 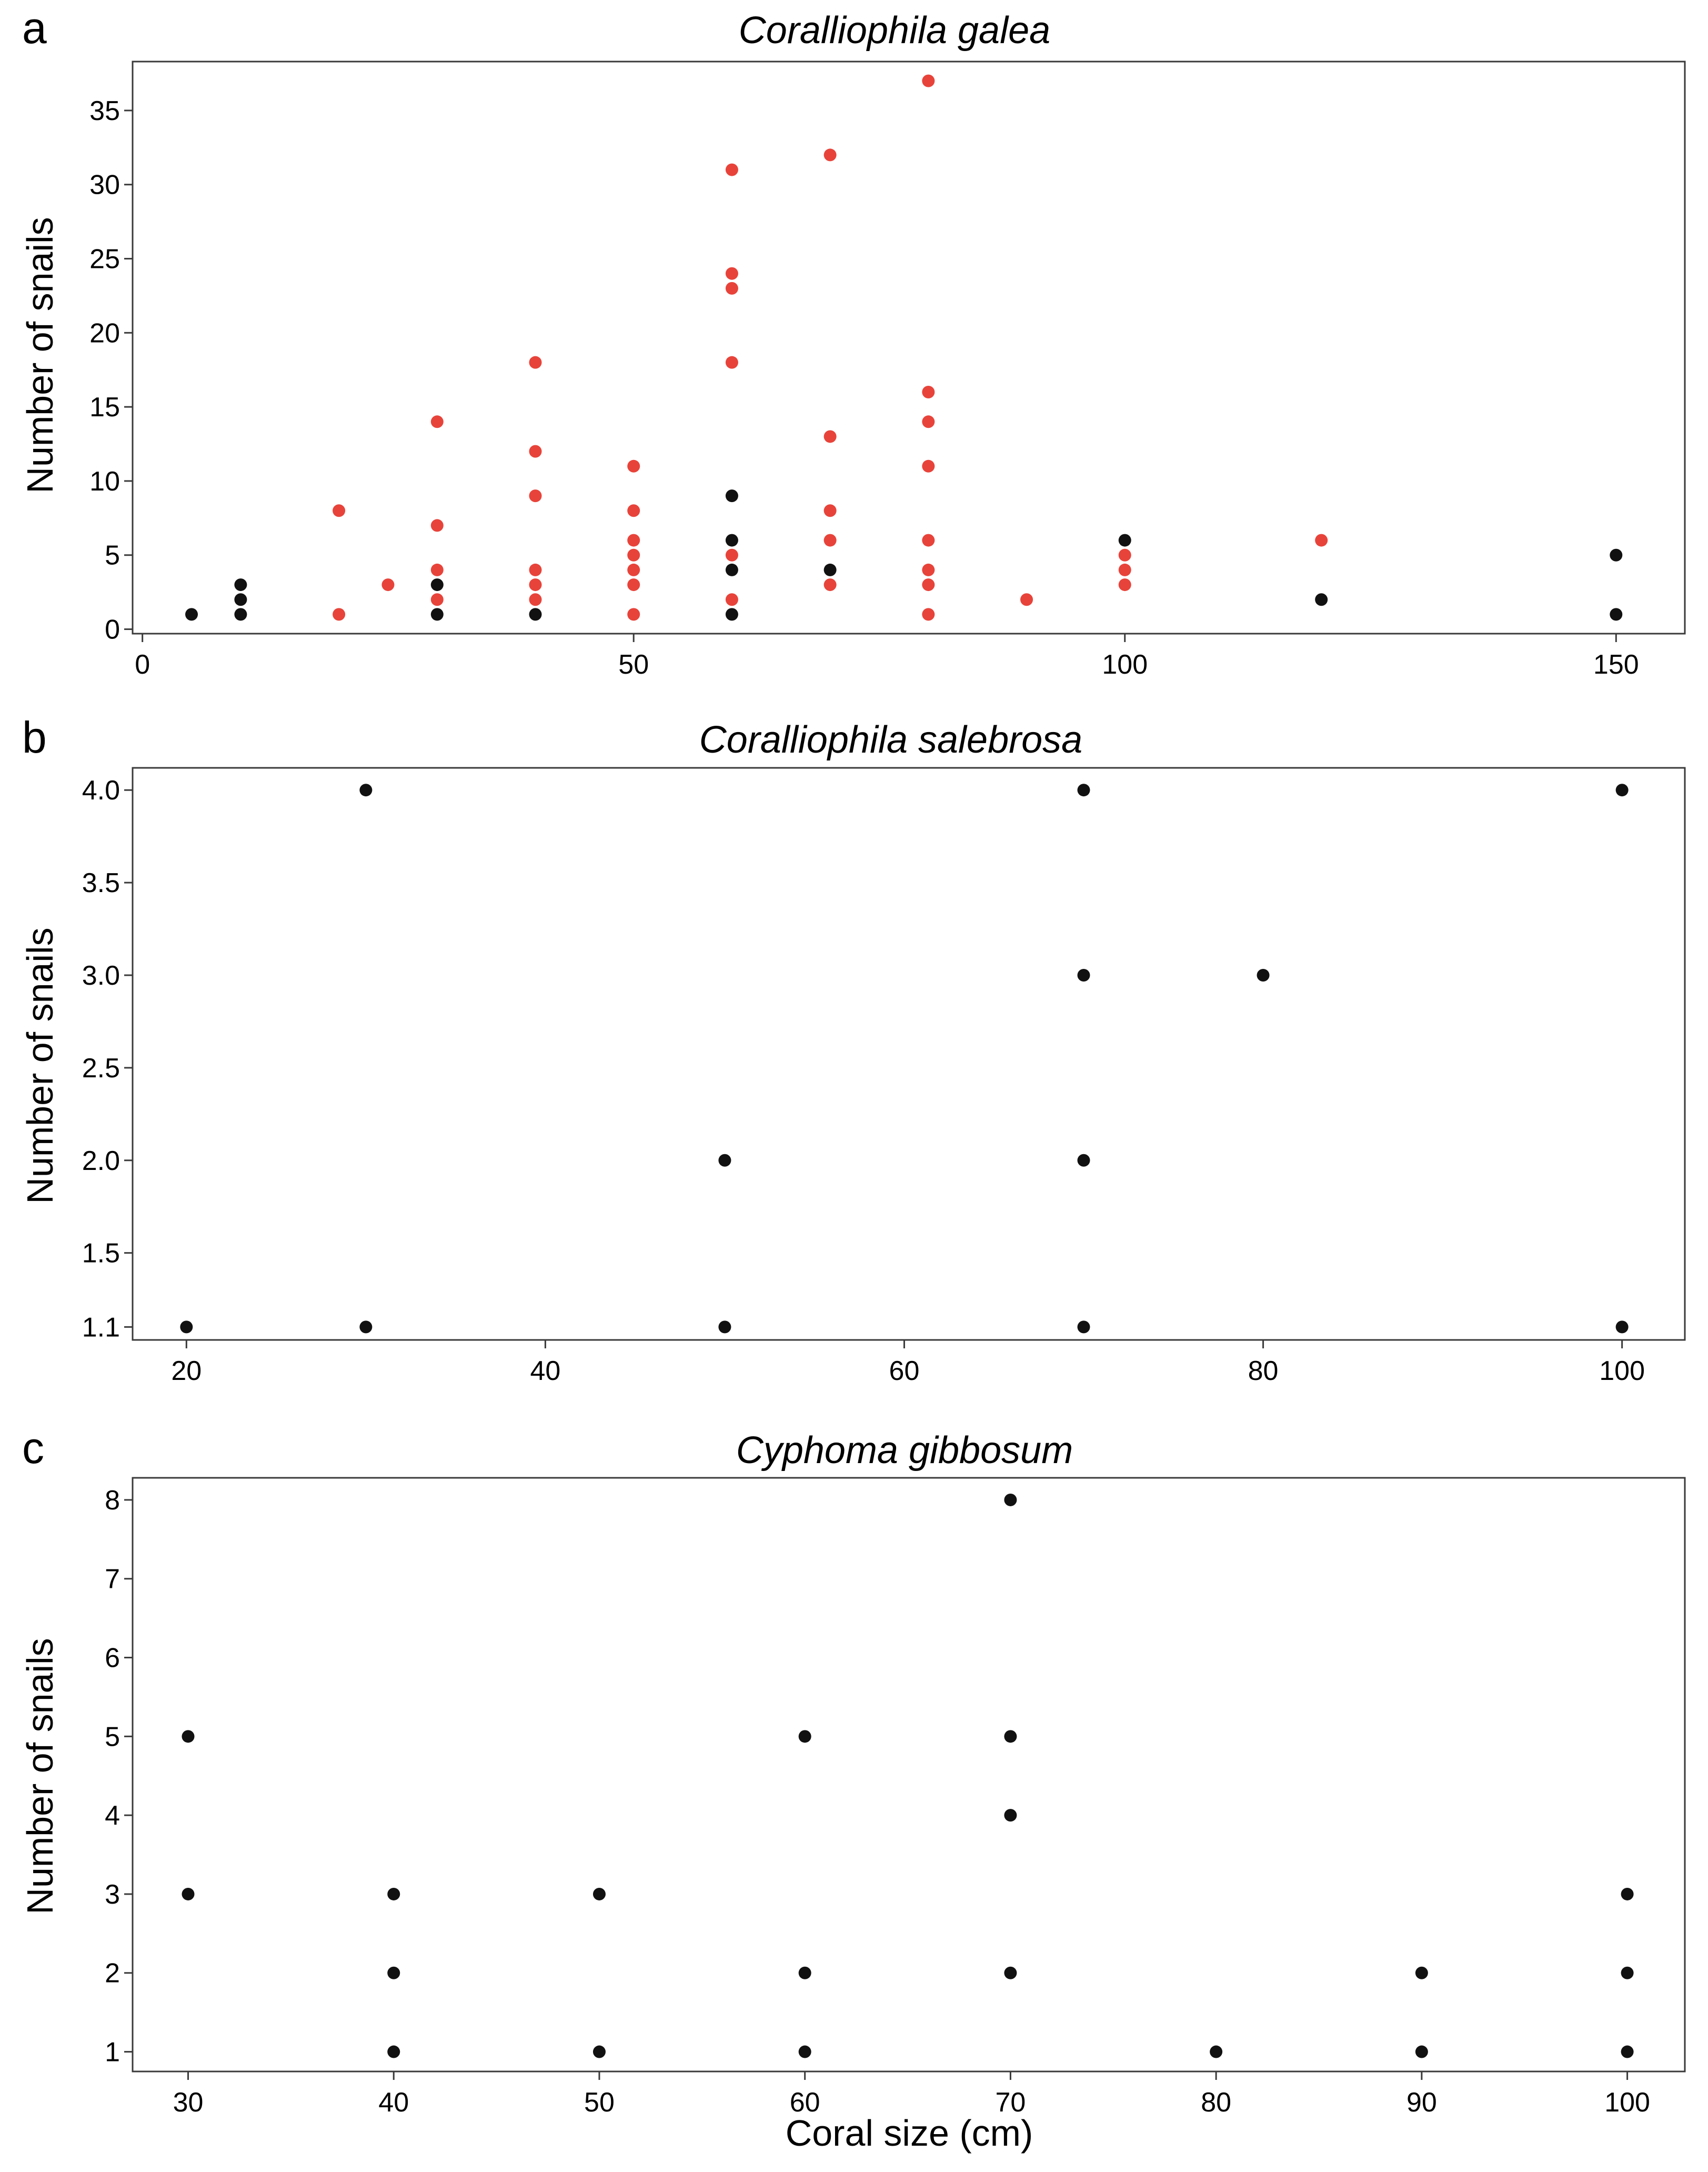 I want to click on panel-c-x-ticks: 30 40 50 60 70 80 90 100, so click(x=911, y=2094).